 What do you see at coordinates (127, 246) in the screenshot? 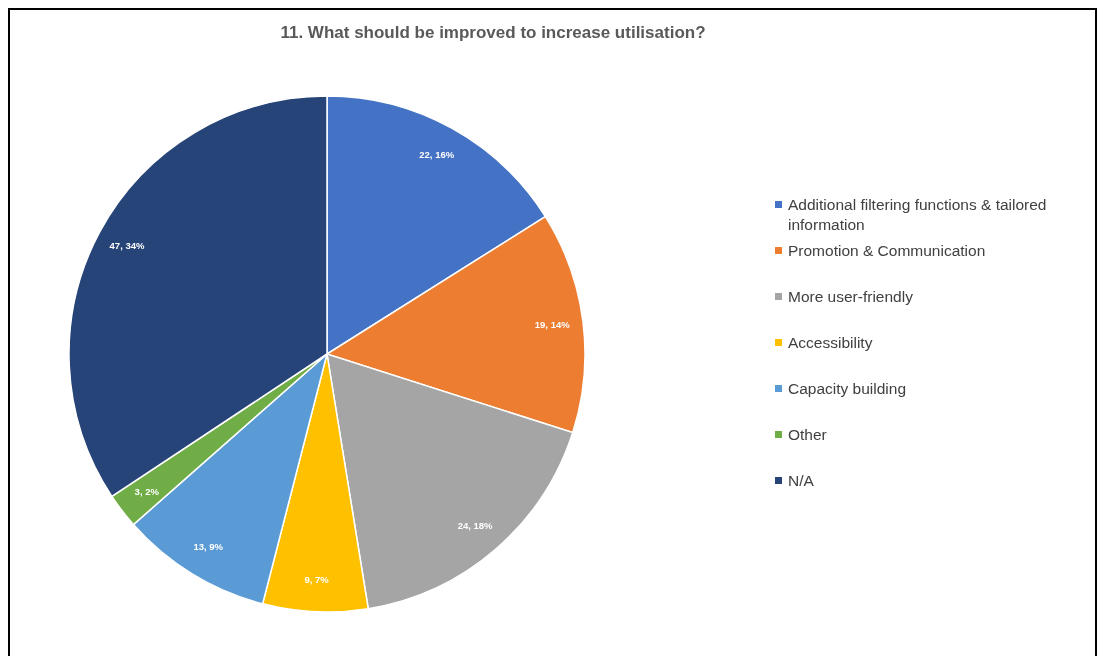
I see `data-label: 47, 34%` at bounding box center [127, 246].